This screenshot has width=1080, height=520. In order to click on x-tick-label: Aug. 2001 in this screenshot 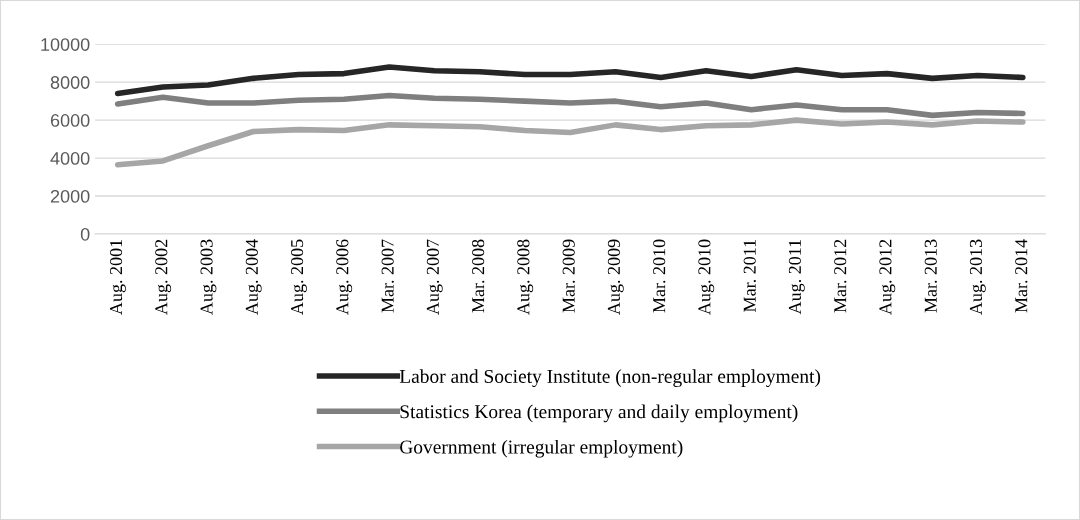, I will do `click(117, 277)`.